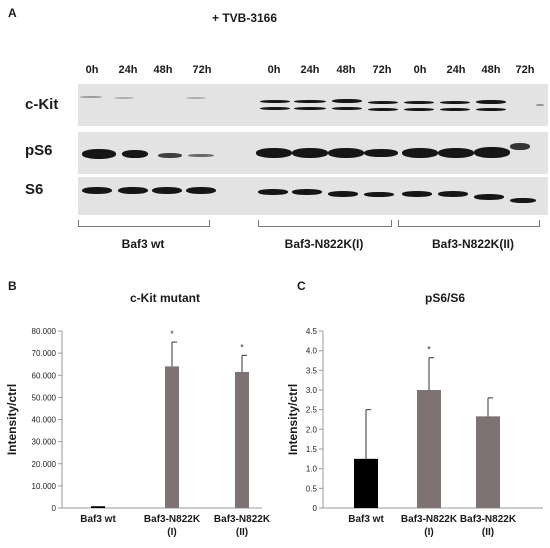  Describe the element at coordinates (301, 286) in the screenshot. I see `panel-c-letter: C` at that location.